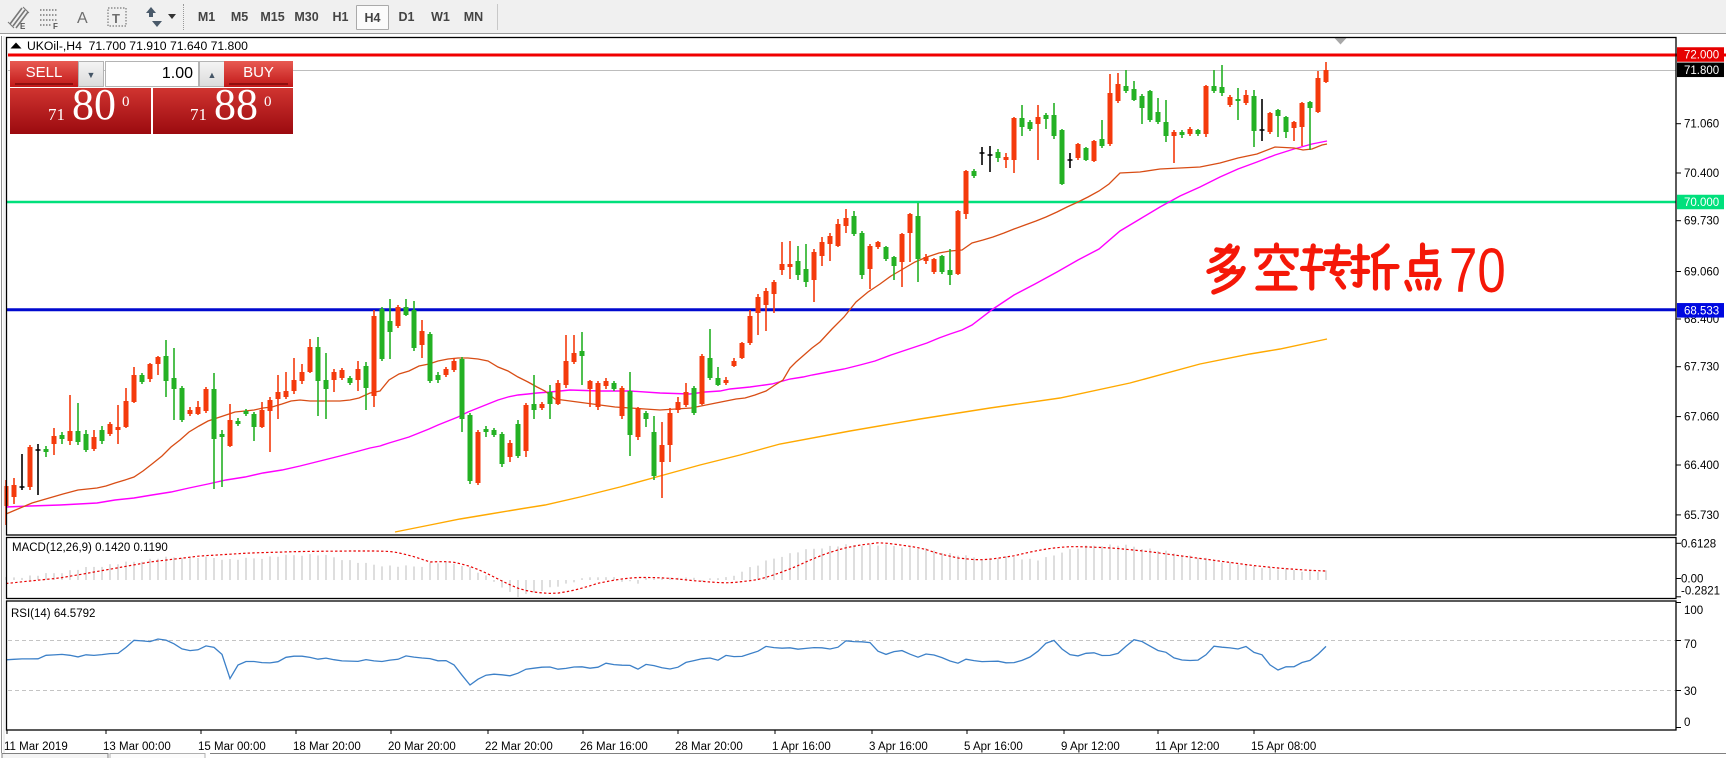 The image size is (1726, 758). What do you see at coordinates (614, 747) in the screenshot?
I see `svg-text: 26 Mar 16:00` at bounding box center [614, 747].